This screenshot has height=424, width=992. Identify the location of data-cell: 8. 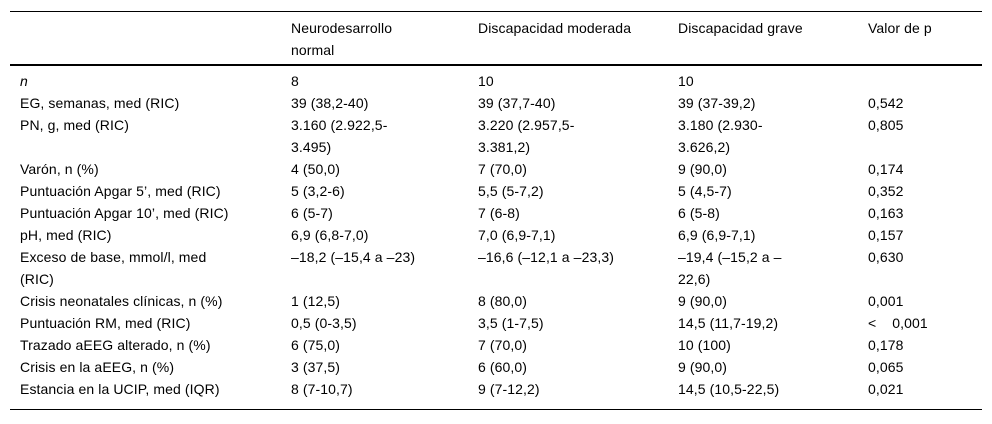
(295, 81).